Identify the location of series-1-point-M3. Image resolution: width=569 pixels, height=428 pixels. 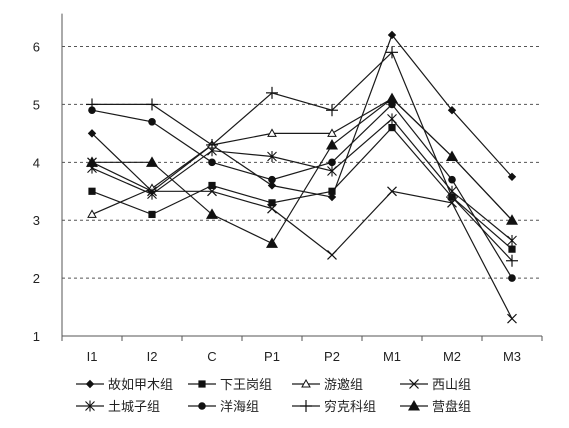
(512, 176).